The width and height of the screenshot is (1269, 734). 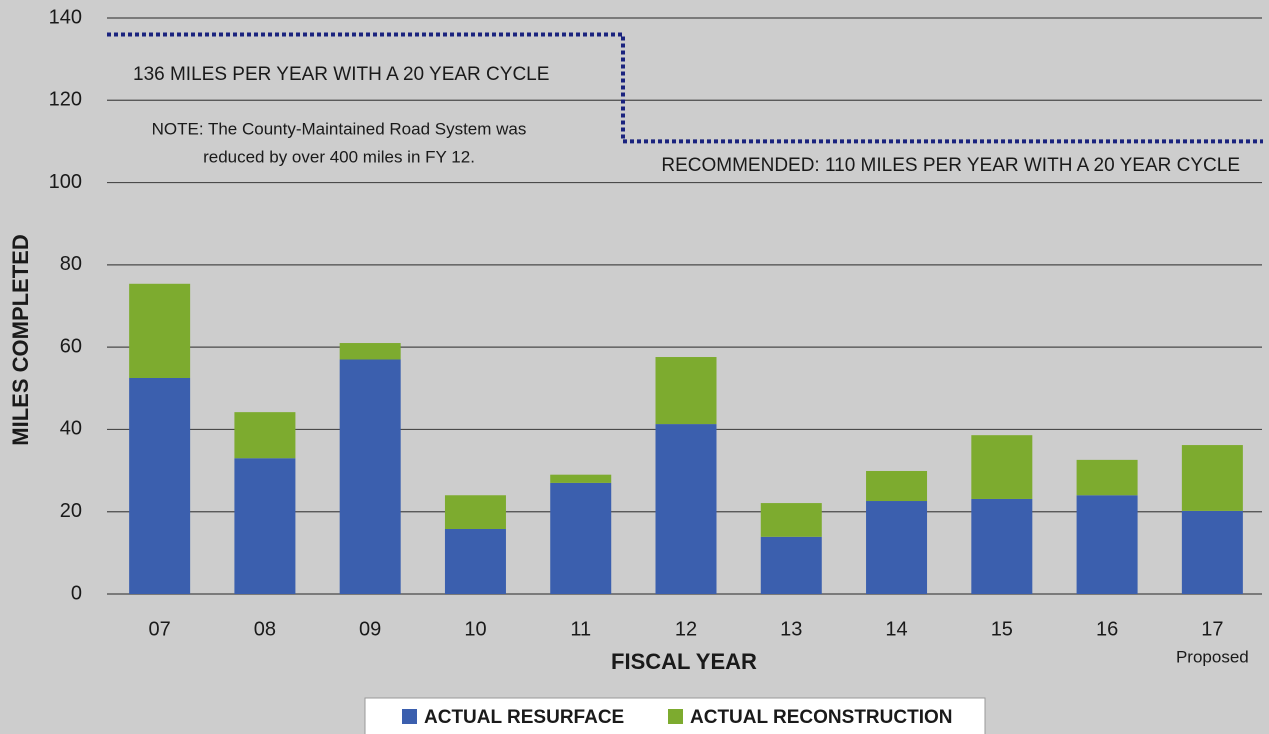 I want to click on y-tick-label: 40, so click(x=71, y=429).